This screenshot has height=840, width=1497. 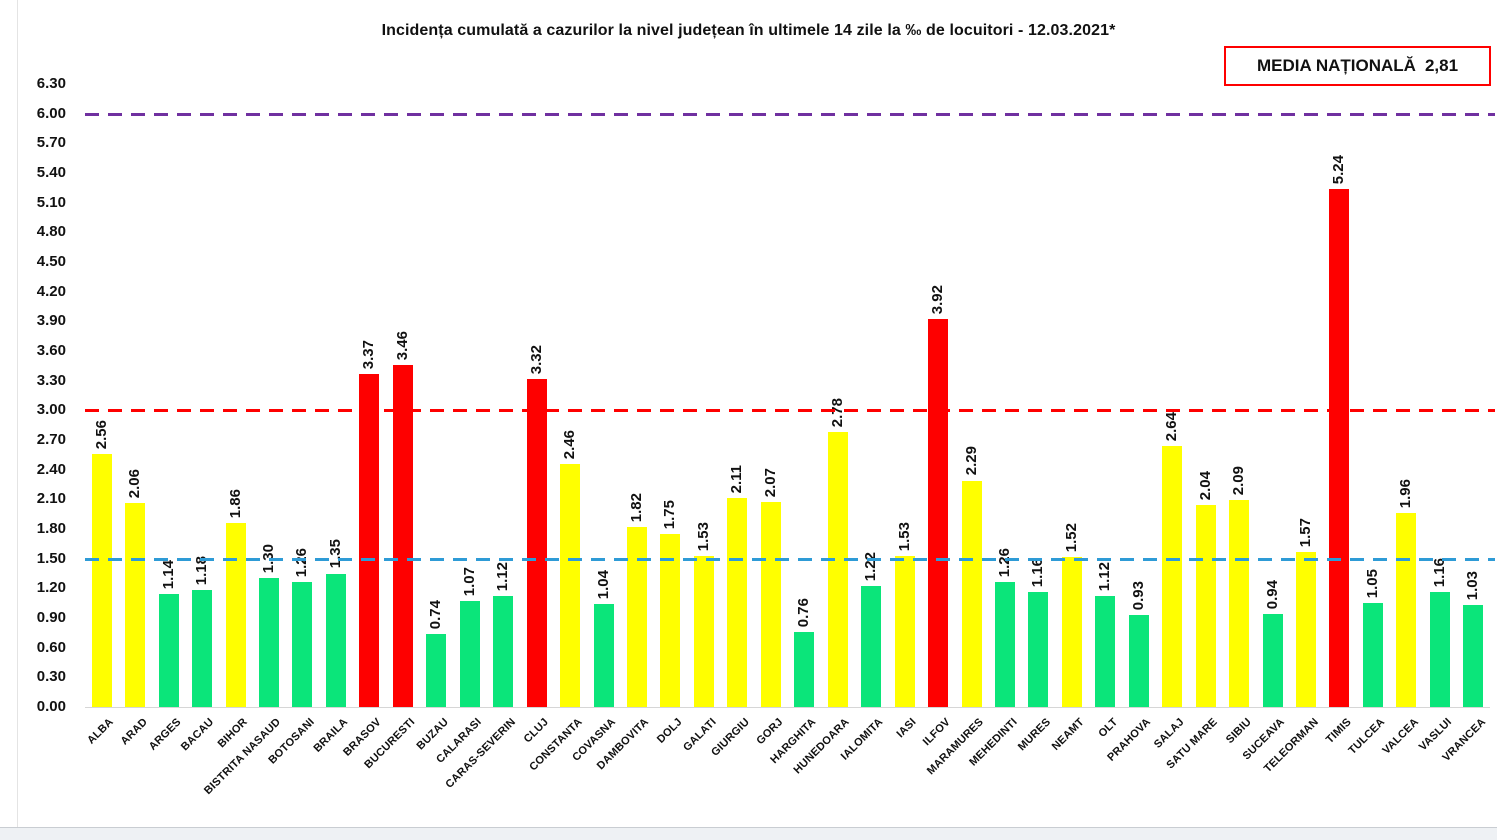 What do you see at coordinates (332, 419) in the screenshot?
I see `bar-column: 1.35 BRAILA` at bounding box center [332, 419].